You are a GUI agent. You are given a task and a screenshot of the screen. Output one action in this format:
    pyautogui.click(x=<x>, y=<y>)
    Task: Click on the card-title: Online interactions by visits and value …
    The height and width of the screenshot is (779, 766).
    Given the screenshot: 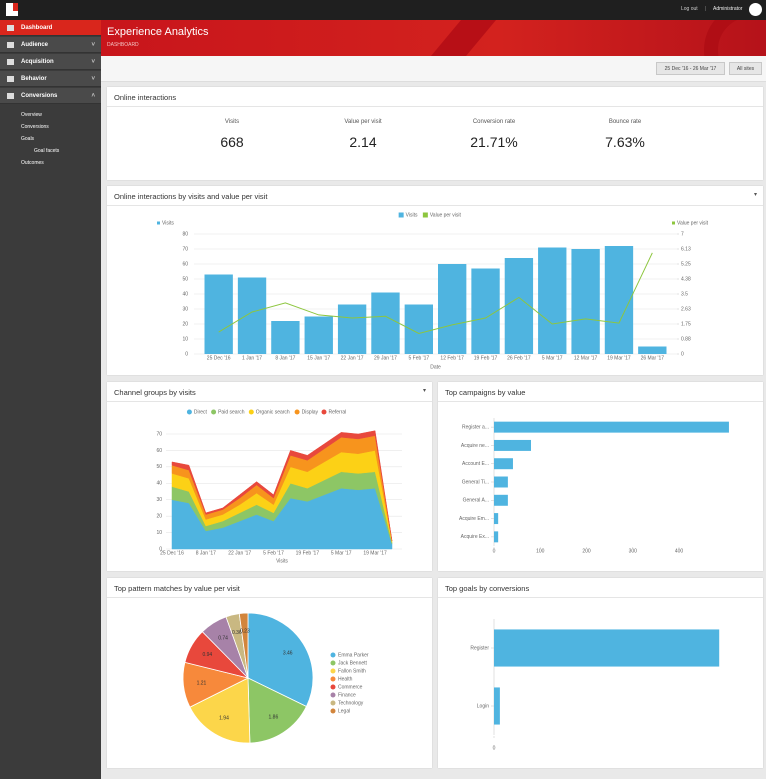 What is the action you would take?
    pyautogui.click(x=191, y=196)
    